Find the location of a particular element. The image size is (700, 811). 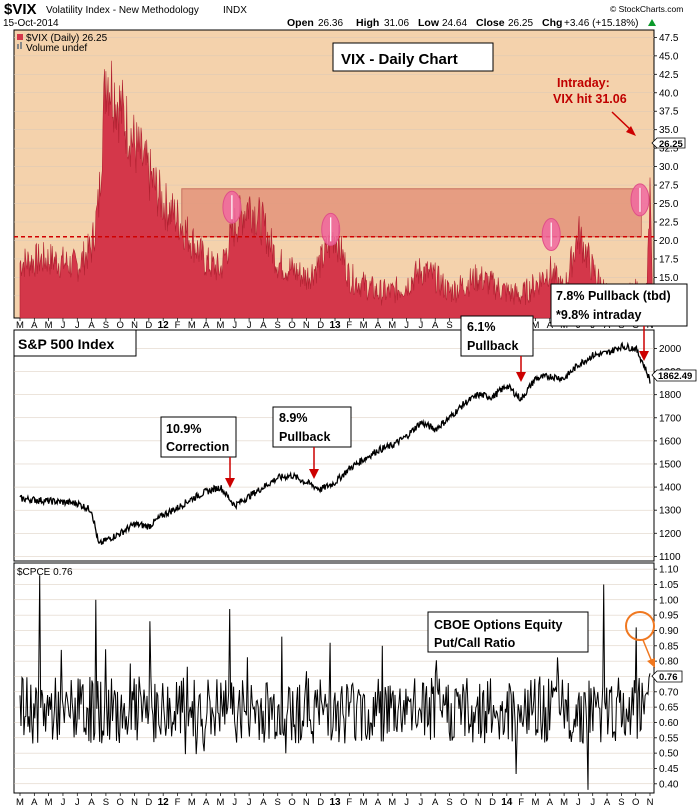

cpce-highlight is located at coordinates (640, 639).